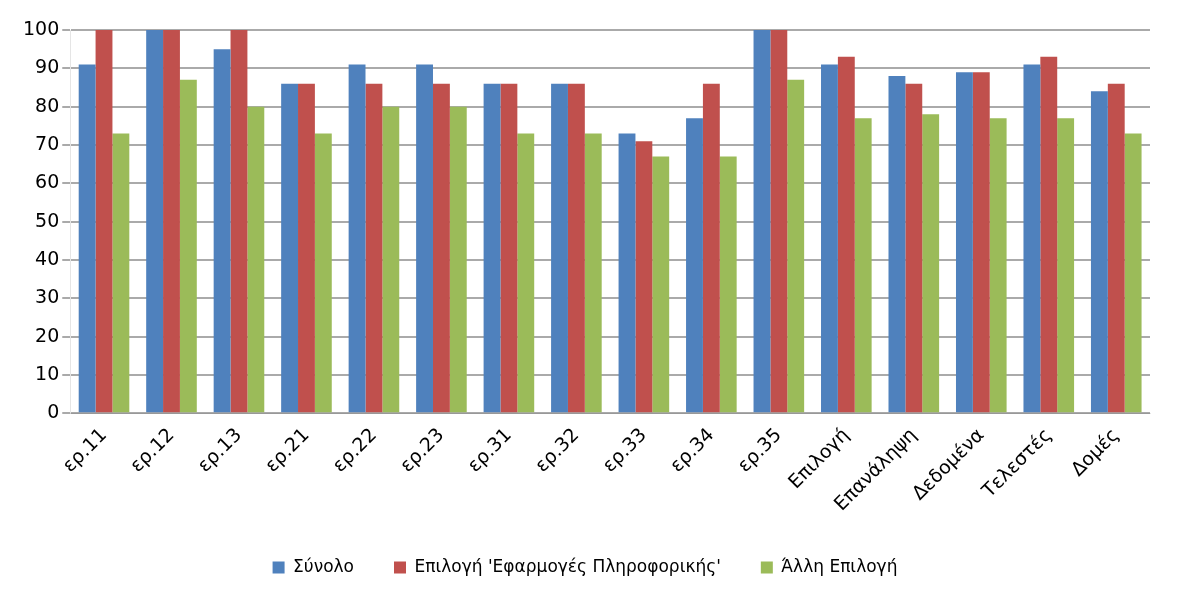 Image resolution: width=1200 pixels, height=596 pixels. Describe the element at coordinates (47, 372) in the screenshot. I see `y-tick-label: 10` at that location.